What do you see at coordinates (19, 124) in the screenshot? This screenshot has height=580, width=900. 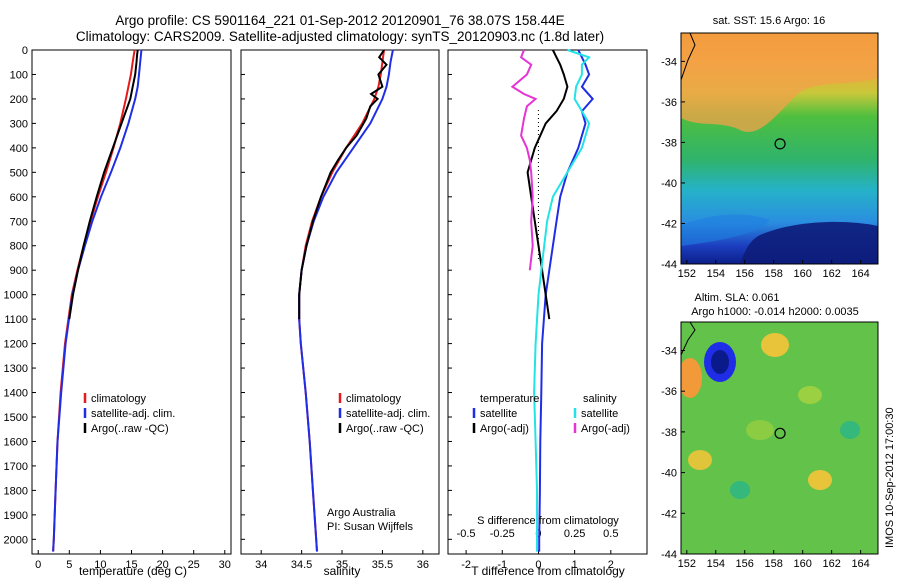 I see `y-tick-label: 300` at bounding box center [19, 124].